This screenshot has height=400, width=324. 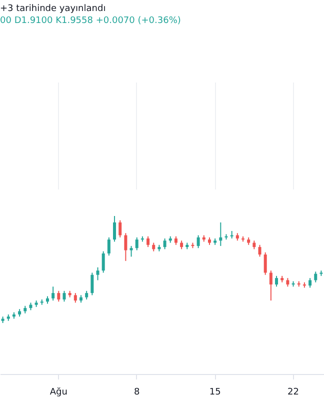 I want to click on x-tick-label: Ağu, so click(x=59, y=392).